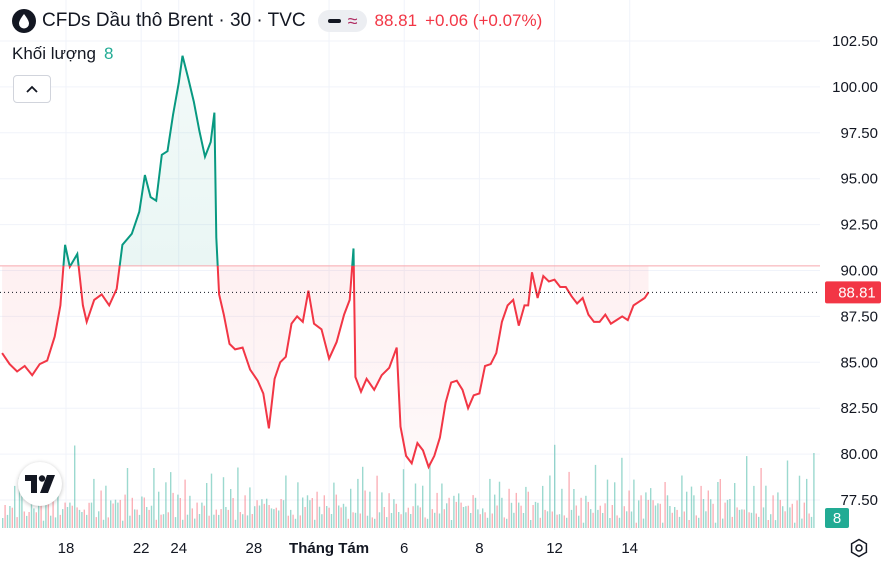 This screenshot has width=894, height=568. I want to click on price-tick-label: 82.50, so click(859, 408).